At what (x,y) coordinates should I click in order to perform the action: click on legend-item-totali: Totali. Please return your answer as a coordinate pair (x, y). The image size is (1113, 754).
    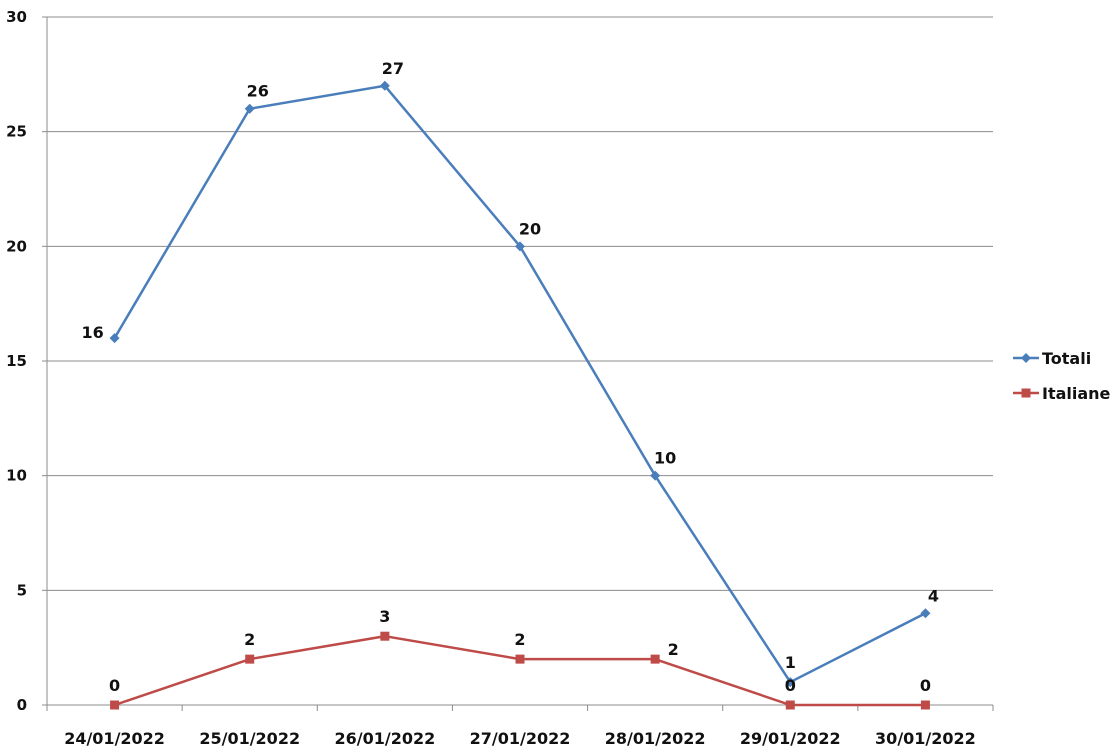
    Looking at the image, I should click on (1052, 358).